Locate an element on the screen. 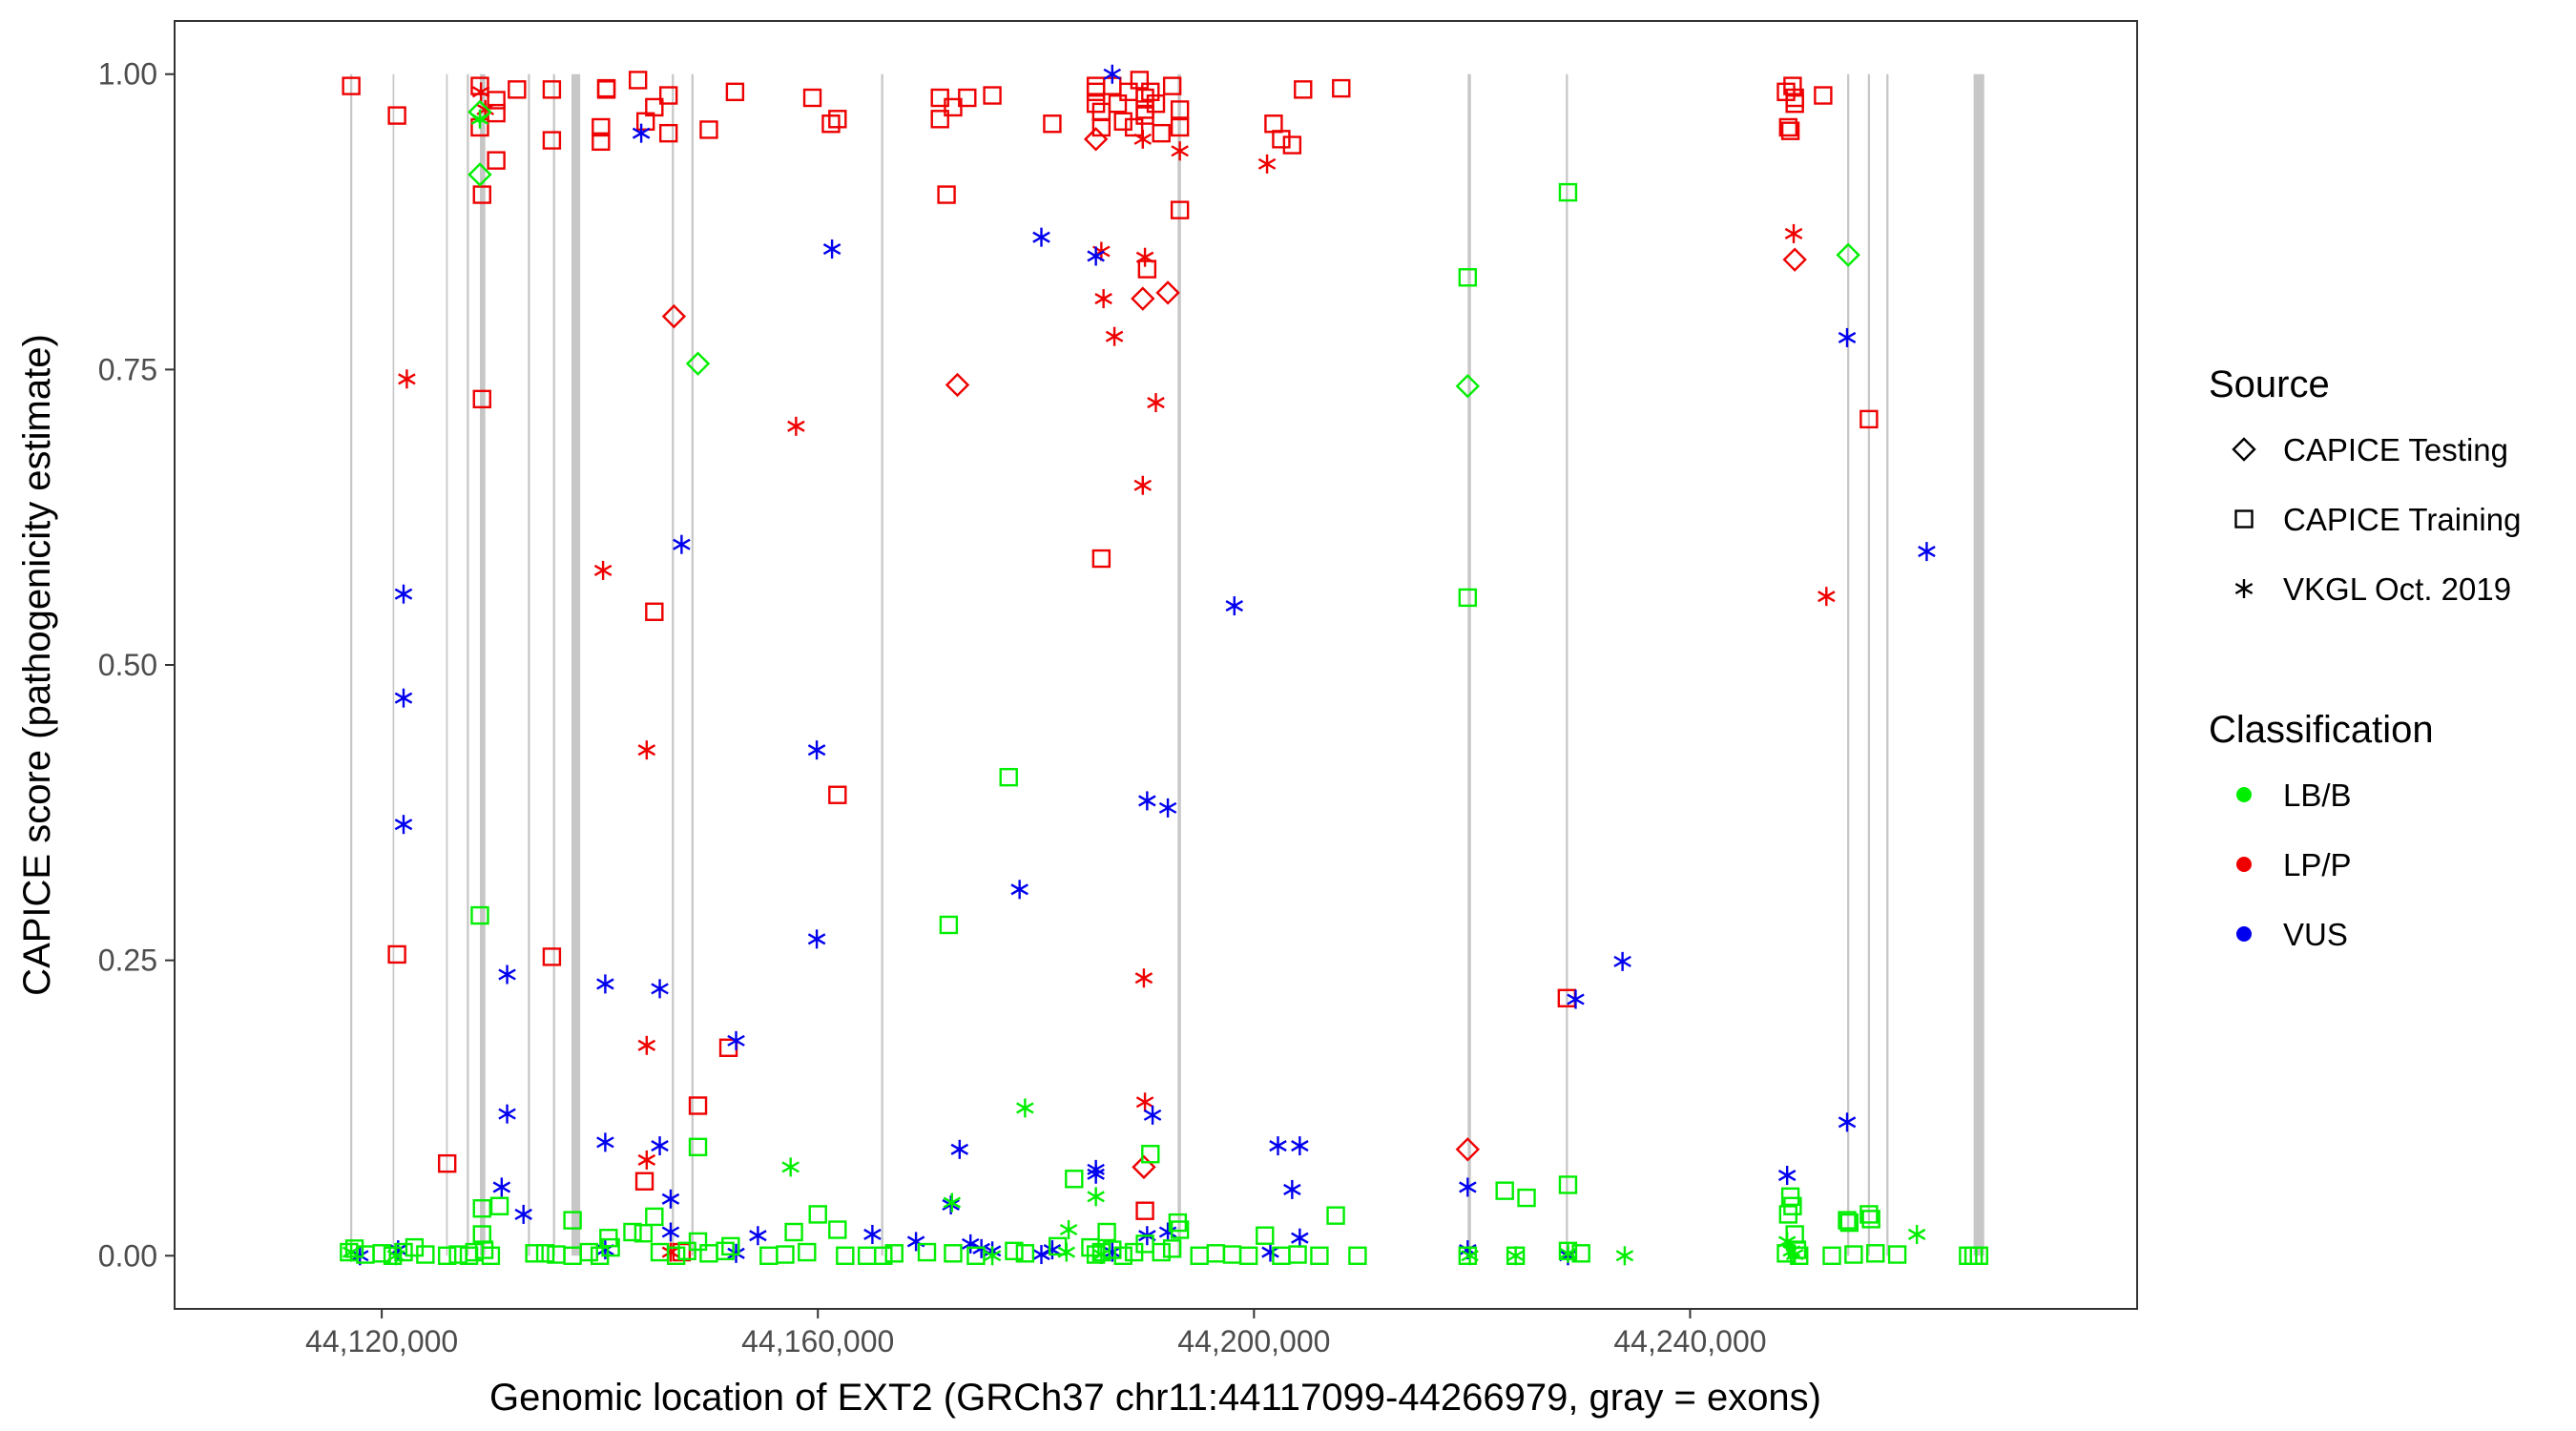  x-tick-label: 44,240,000 is located at coordinates (1689, 1341).